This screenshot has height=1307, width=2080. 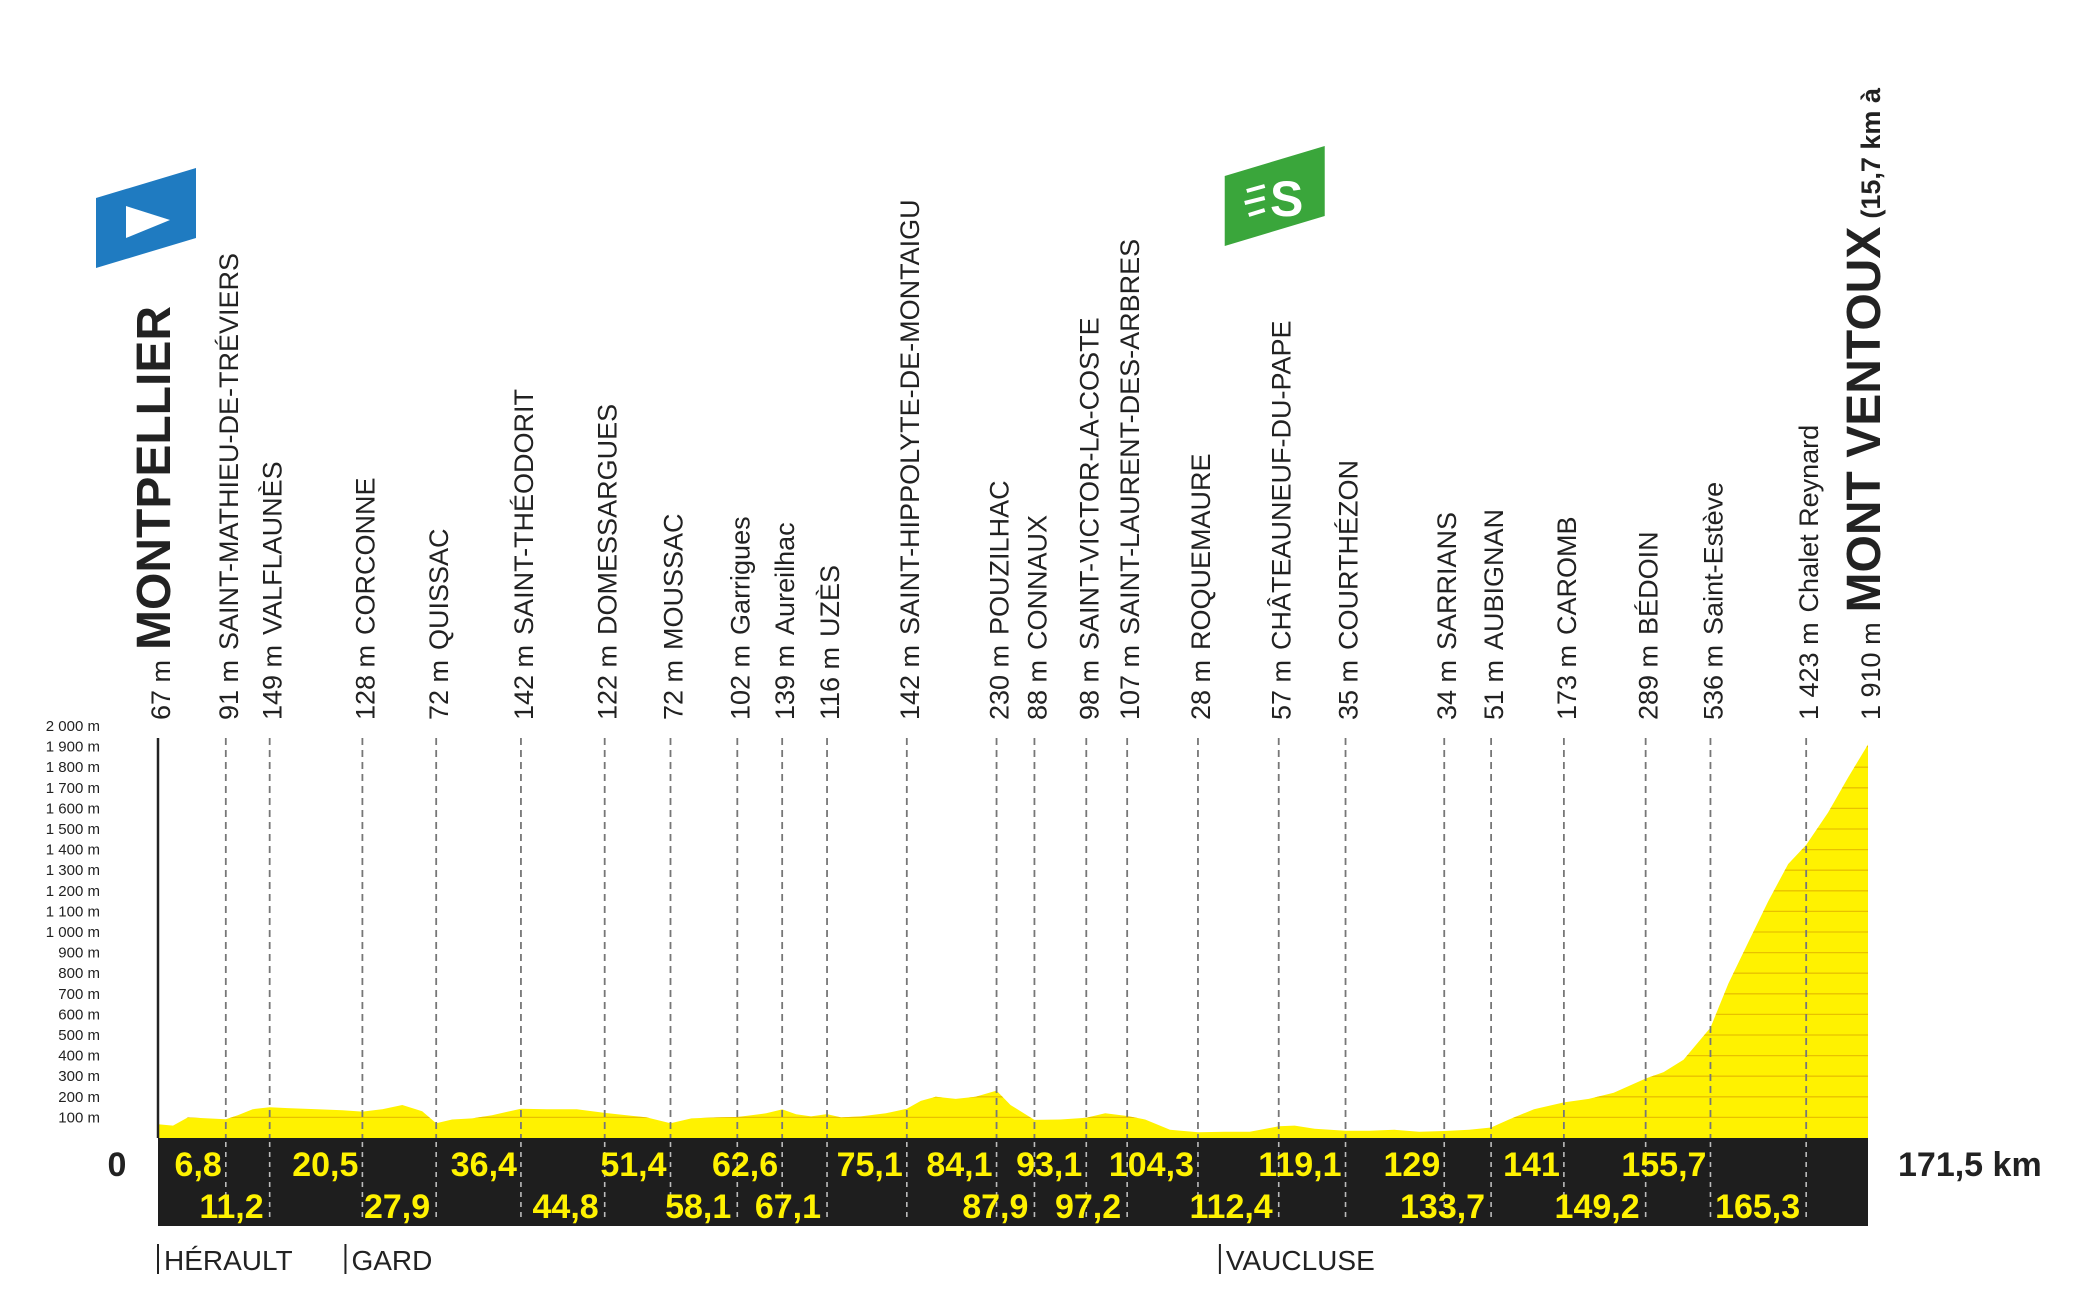 I want to click on distance-bar, so click(x=1013, y=1182).